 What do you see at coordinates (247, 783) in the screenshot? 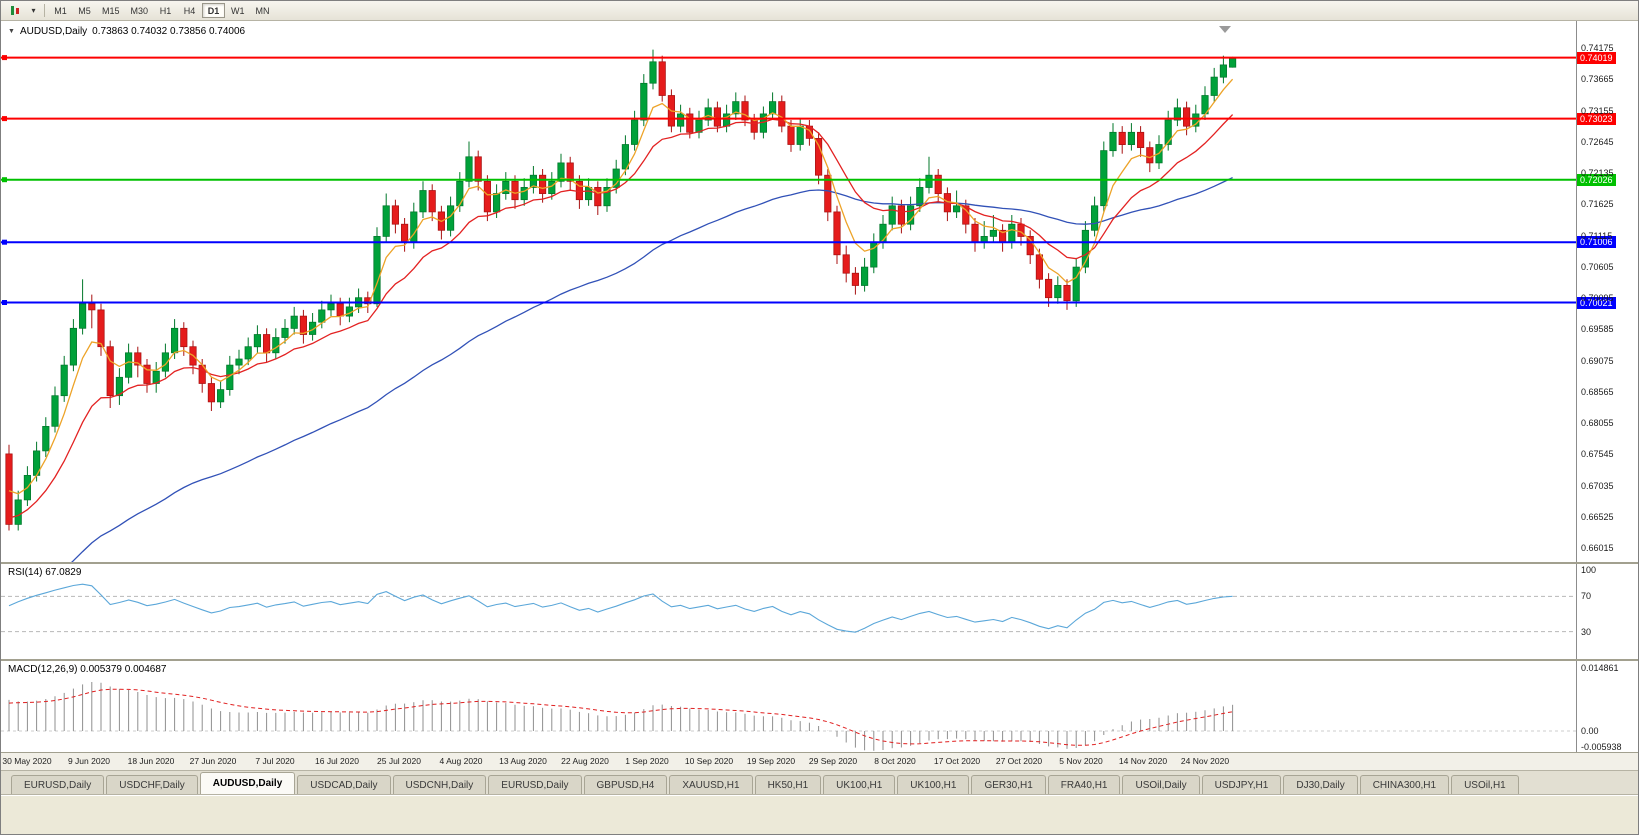
I see `bottom-tab-audusddaily: AUDUSD,Daily` at bounding box center [247, 783].